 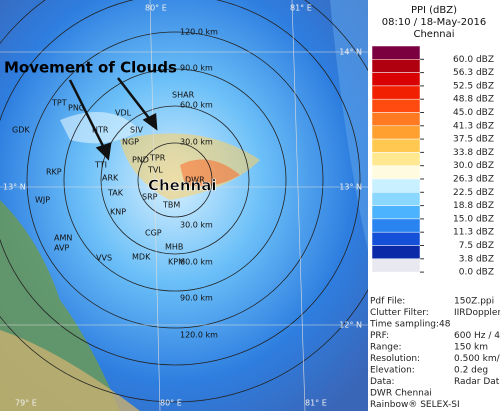 What do you see at coordinates (63, 238) in the screenshot?
I see `station-label: AMN` at bounding box center [63, 238].